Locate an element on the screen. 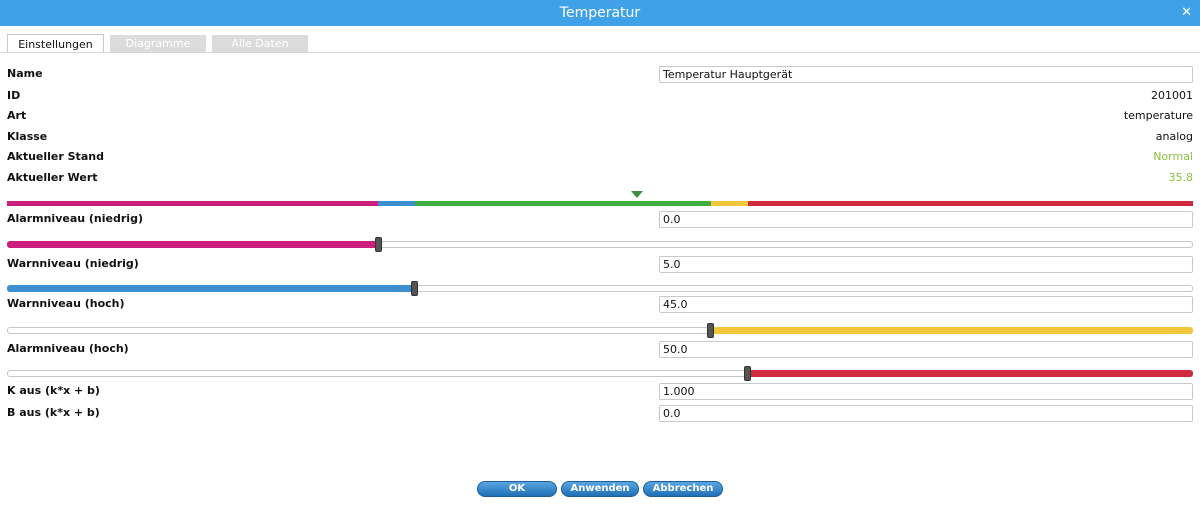 The image size is (1200, 511). warn-low-slider is located at coordinates (600, 288).